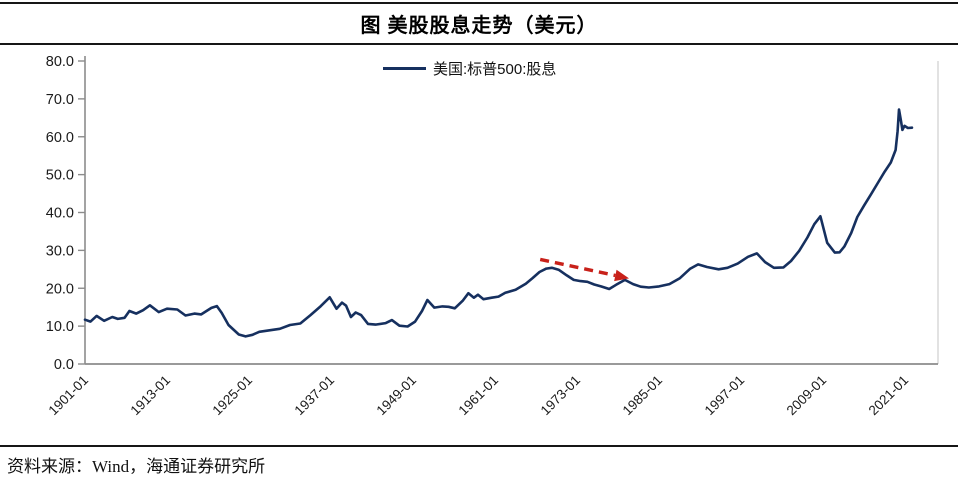 This screenshot has width=958, height=481. Describe the element at coordinates (479, 3) in the screenshot. I see `top-rule` at that location.